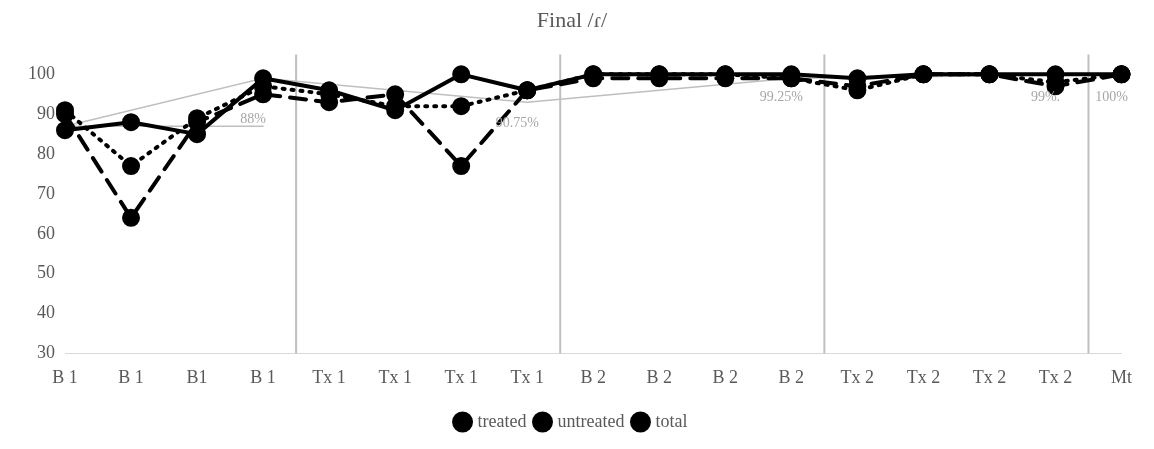 This screenshot has height=449, width=1154. Describe the element at coordinates (1045, 97) in the screenshot. I see `annotation: 99%.` at that location.